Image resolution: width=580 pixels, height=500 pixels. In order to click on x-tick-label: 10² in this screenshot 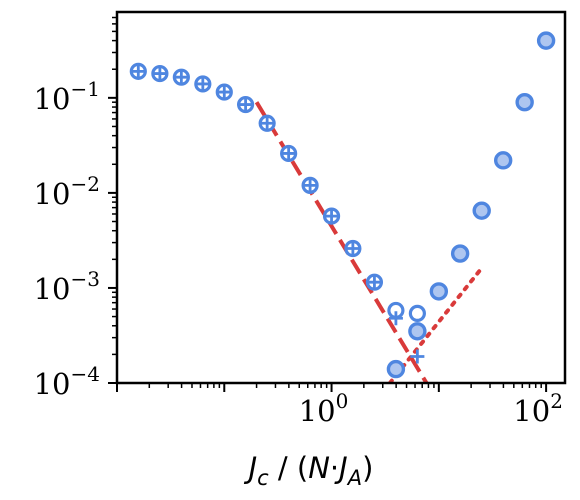, I will do `click(538, 408)`.